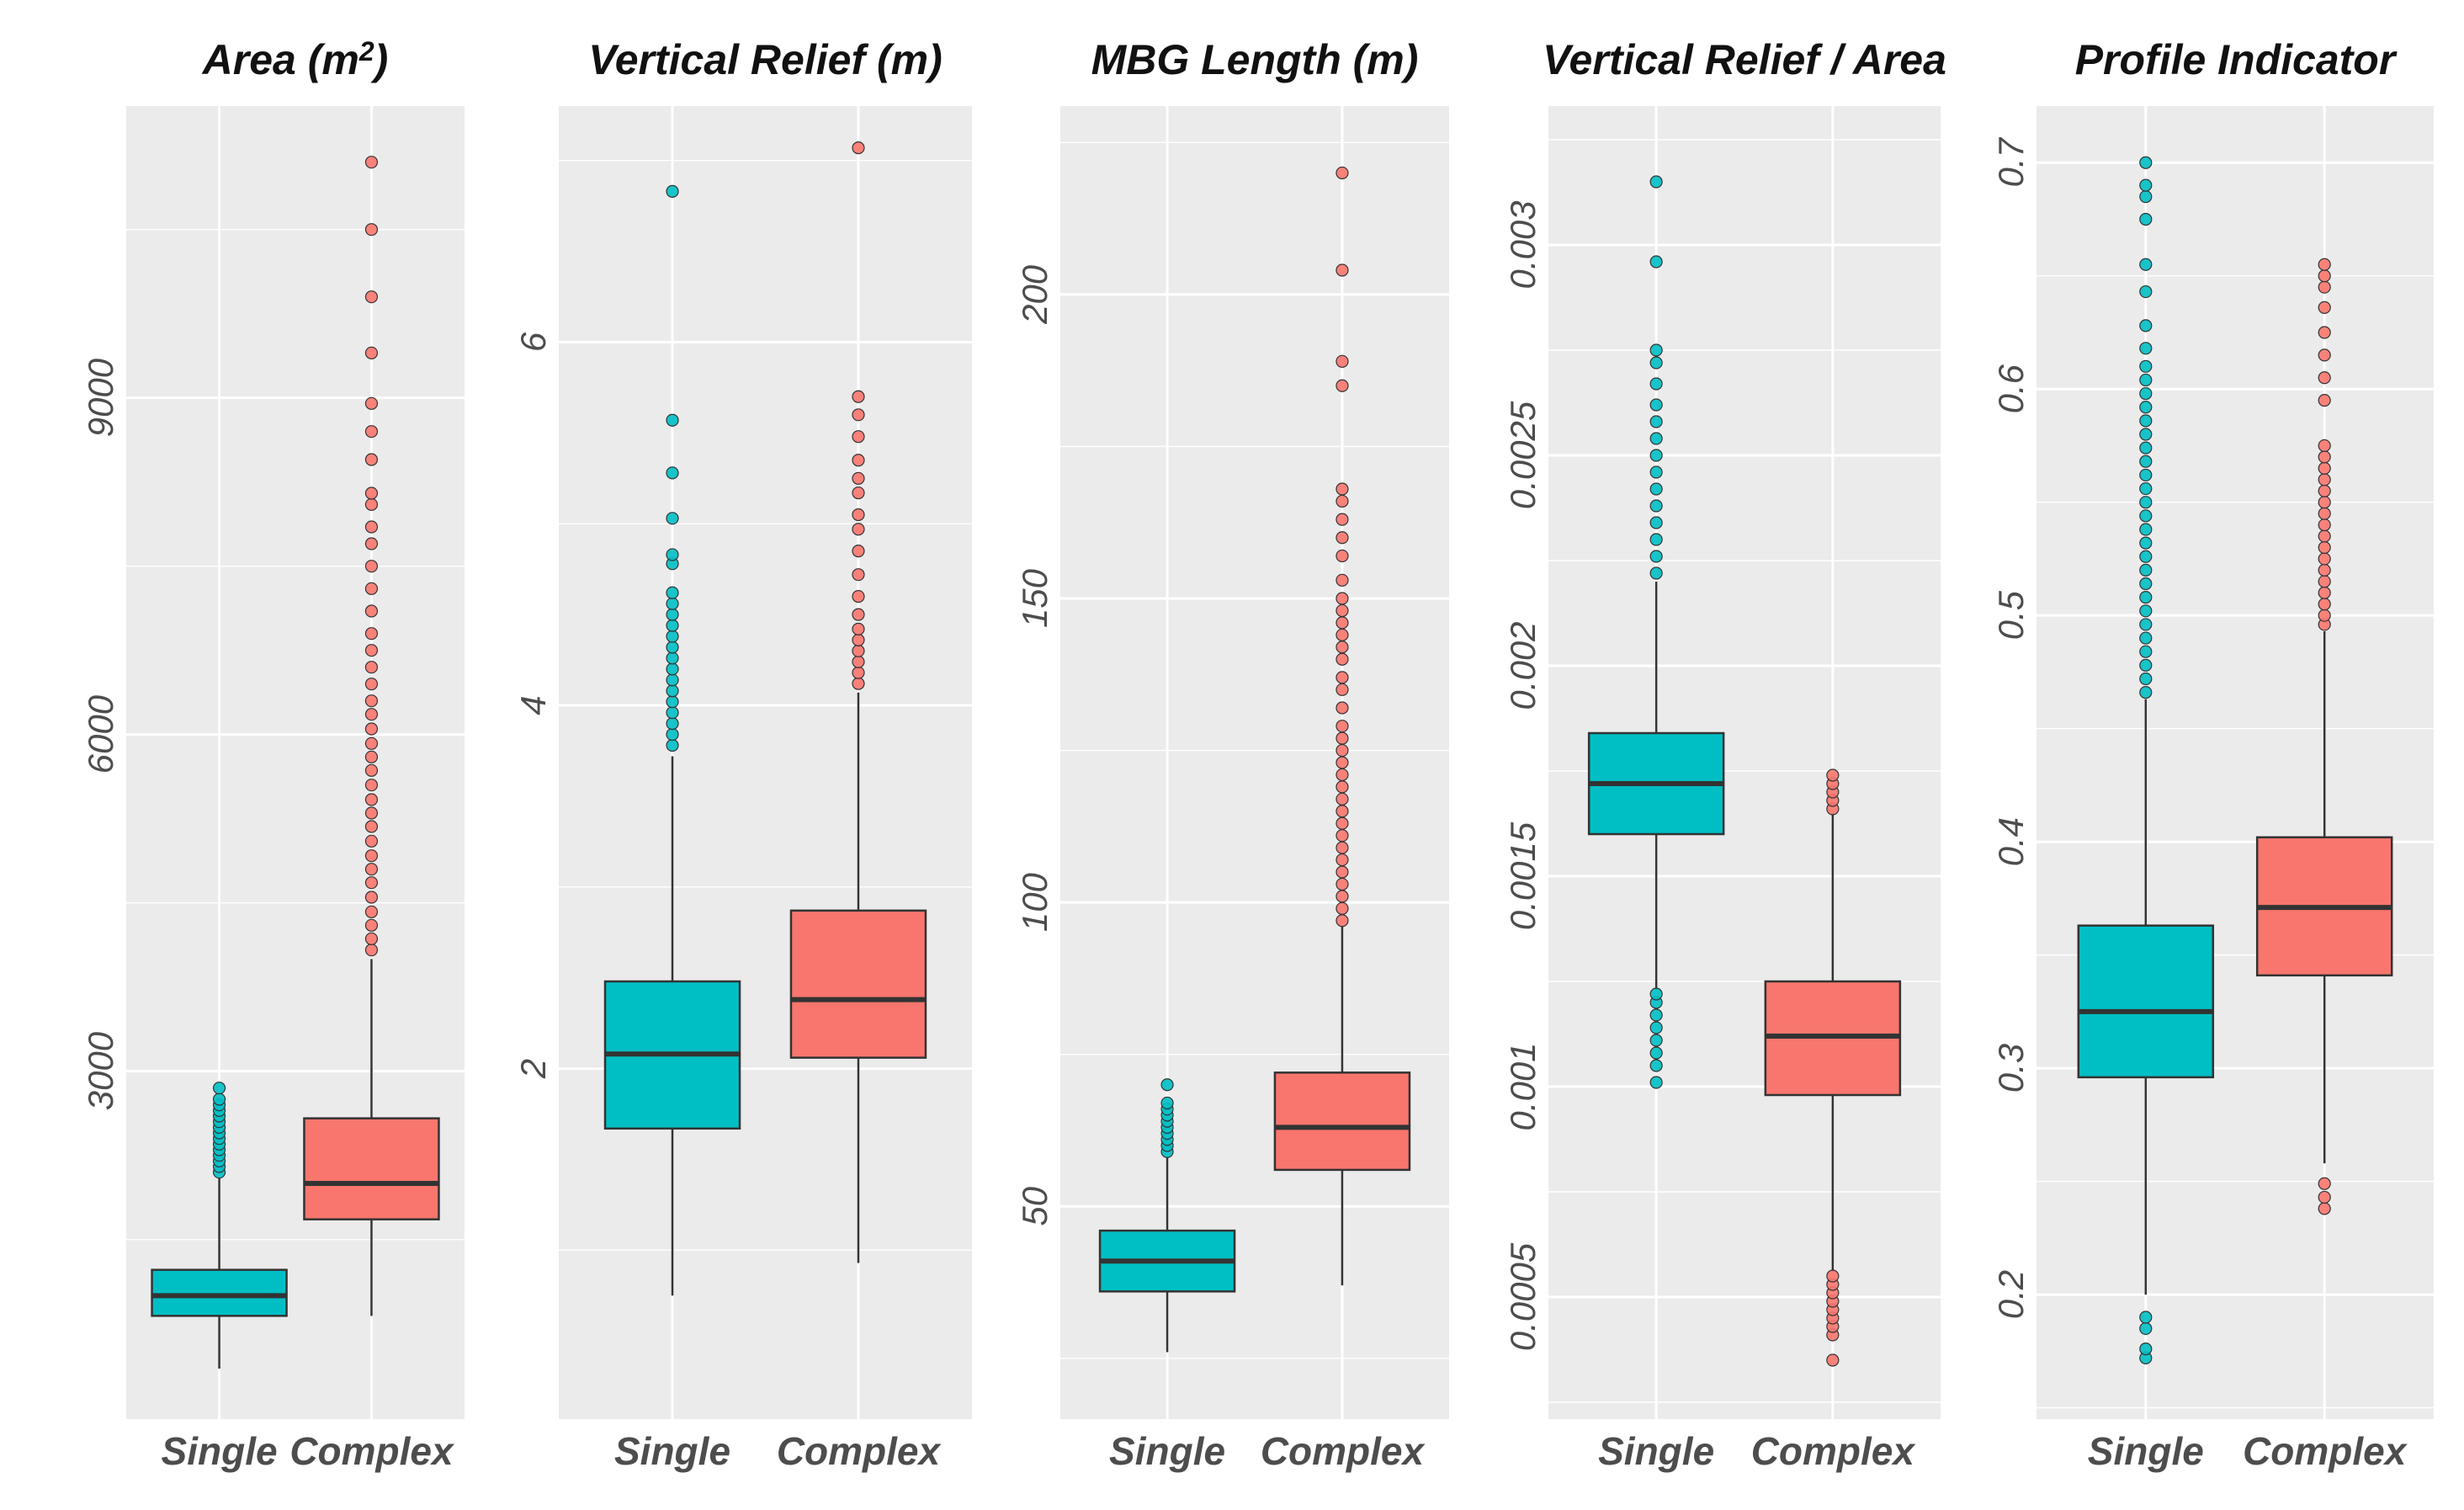 The image size is (2464, 1510). What do you see at coordinates (1523, 875) in the screenshot?
I see `y-tick-label: 0.0015` at bounding box center [1523, 875].